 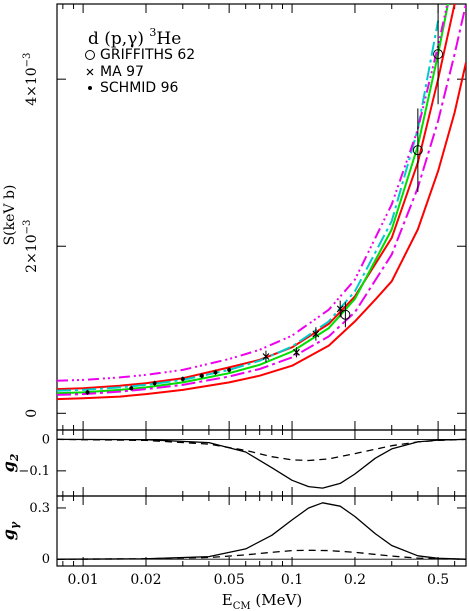 What do you see at coordinates (31, 246) in the screenshot?
I see `y-tick-label: 2×10−3` at bounding box center [31, 246].